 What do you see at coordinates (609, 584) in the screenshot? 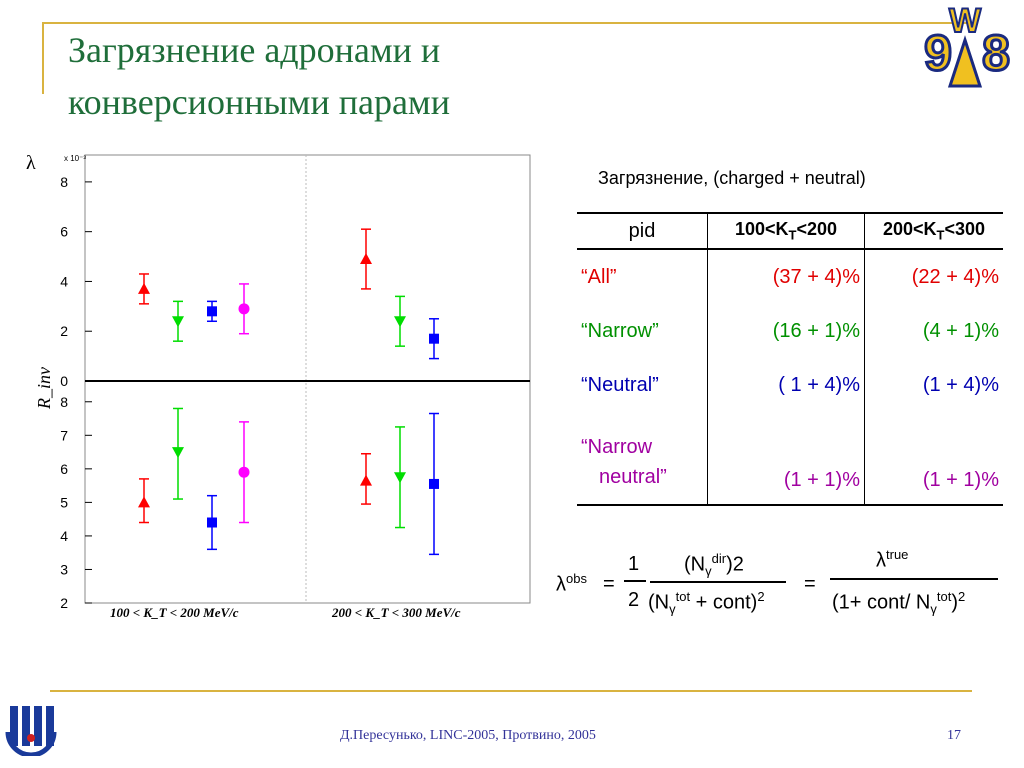
I see `formula-eq-1: =` at bounding box center [609, 584].